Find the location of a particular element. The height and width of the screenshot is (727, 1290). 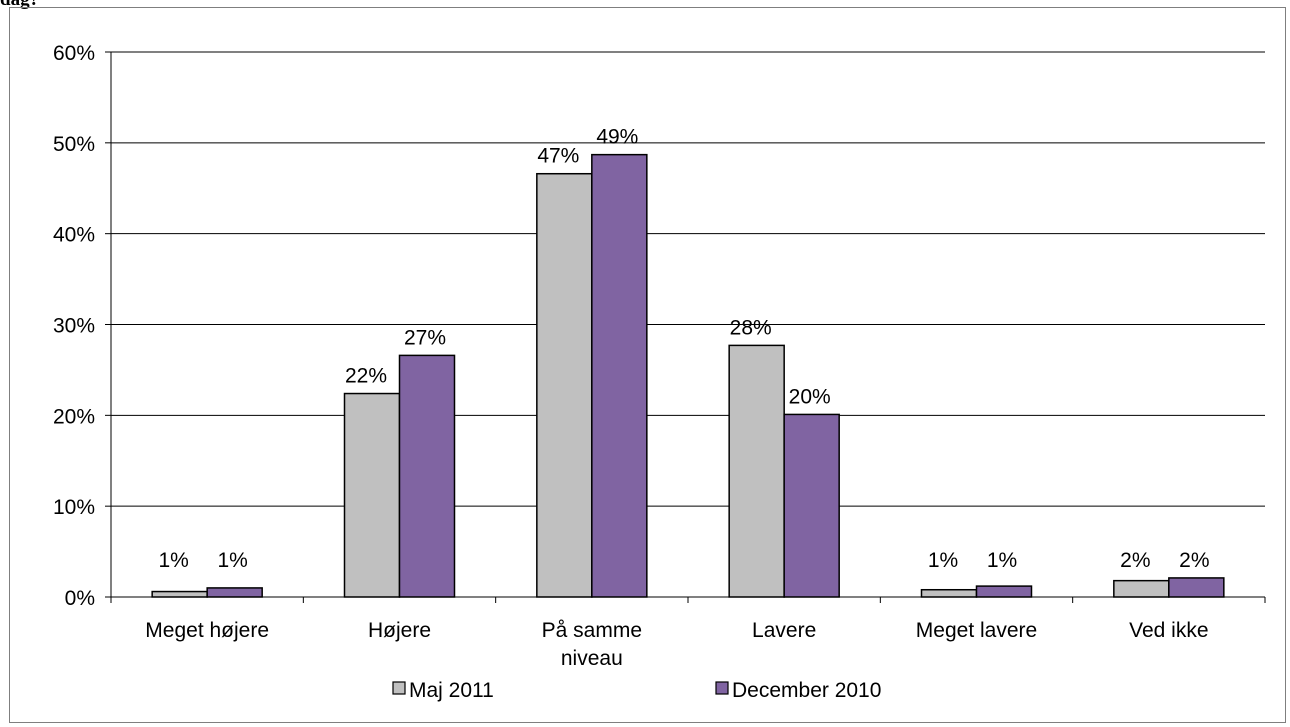

y-tick-label: 20% is located at coordinates (74, 416).